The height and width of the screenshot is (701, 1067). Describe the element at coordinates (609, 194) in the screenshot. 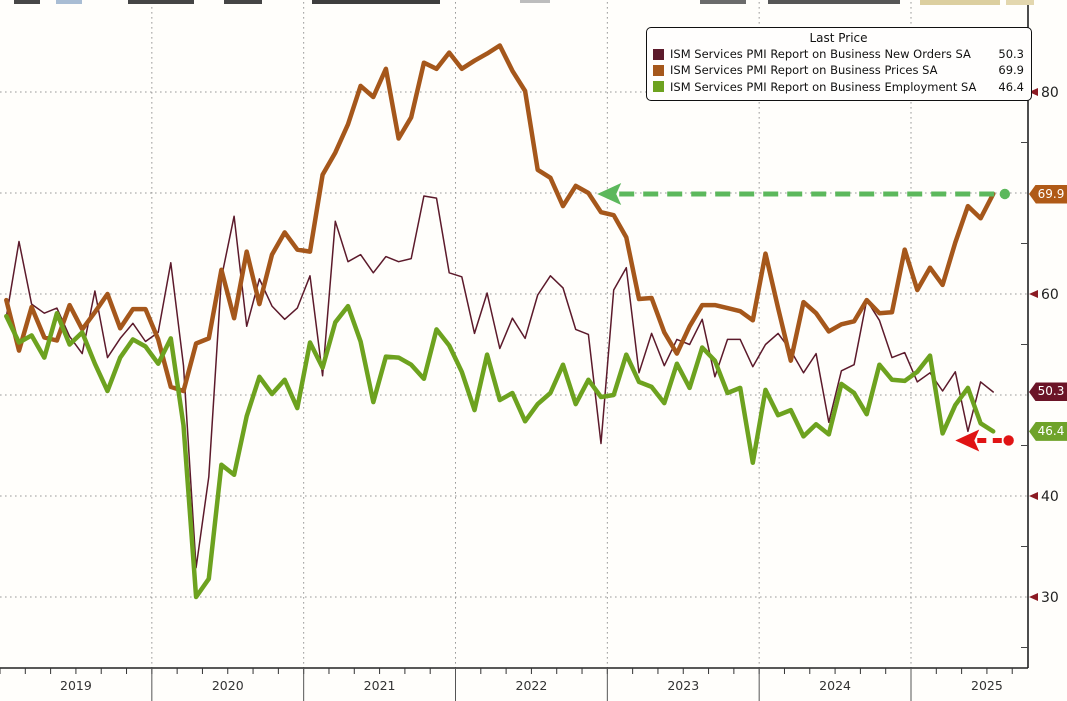

I see `prices-retrace-arrow-head-icon` at that location.